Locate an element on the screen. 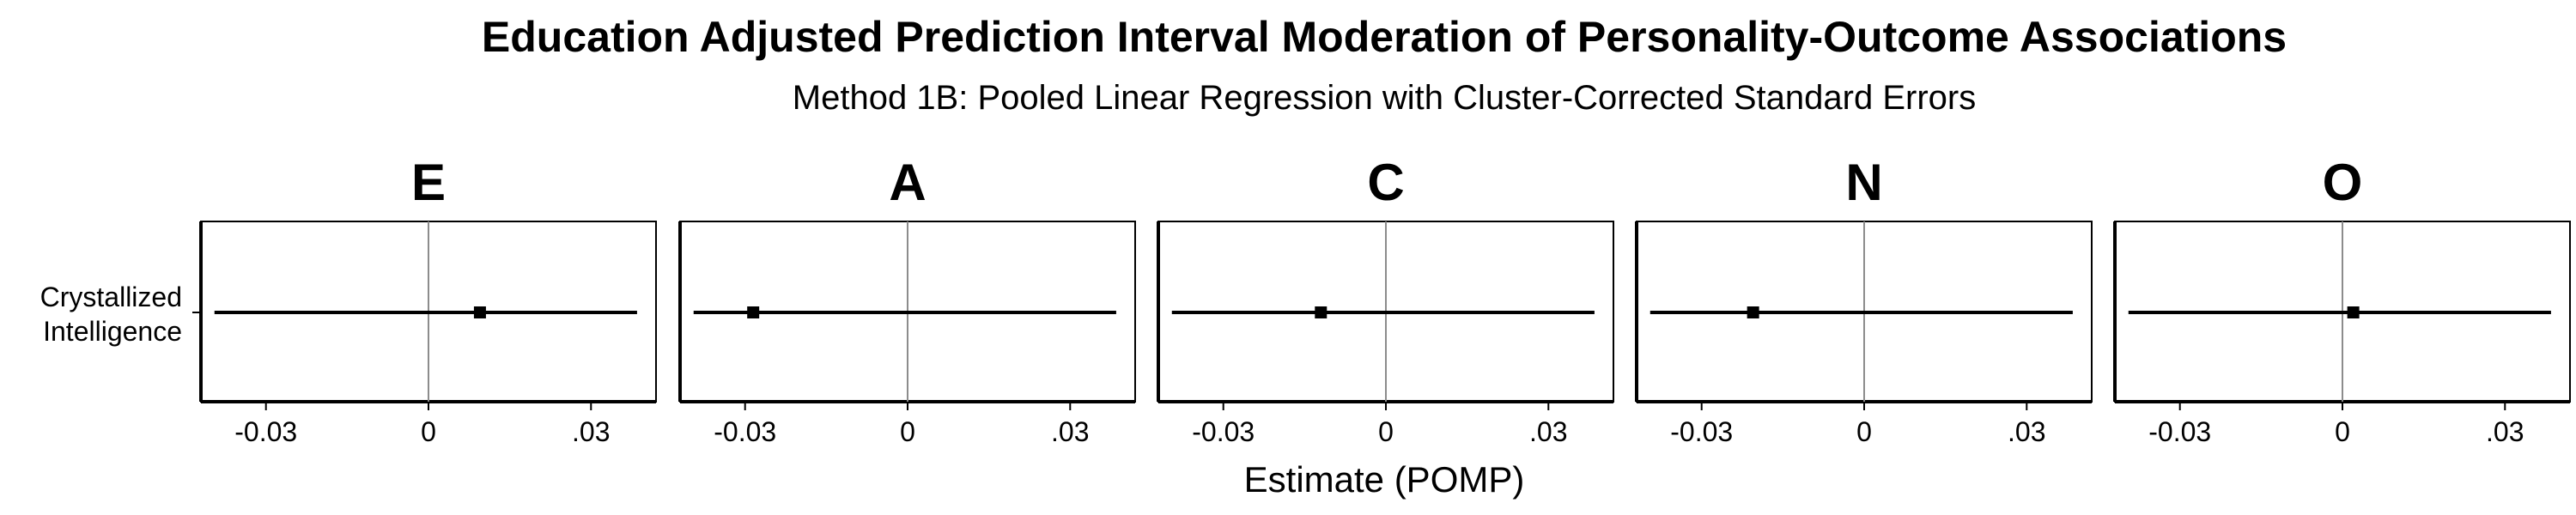  y-category-label-line1: Crystallized is located at coordinates (111, 297).